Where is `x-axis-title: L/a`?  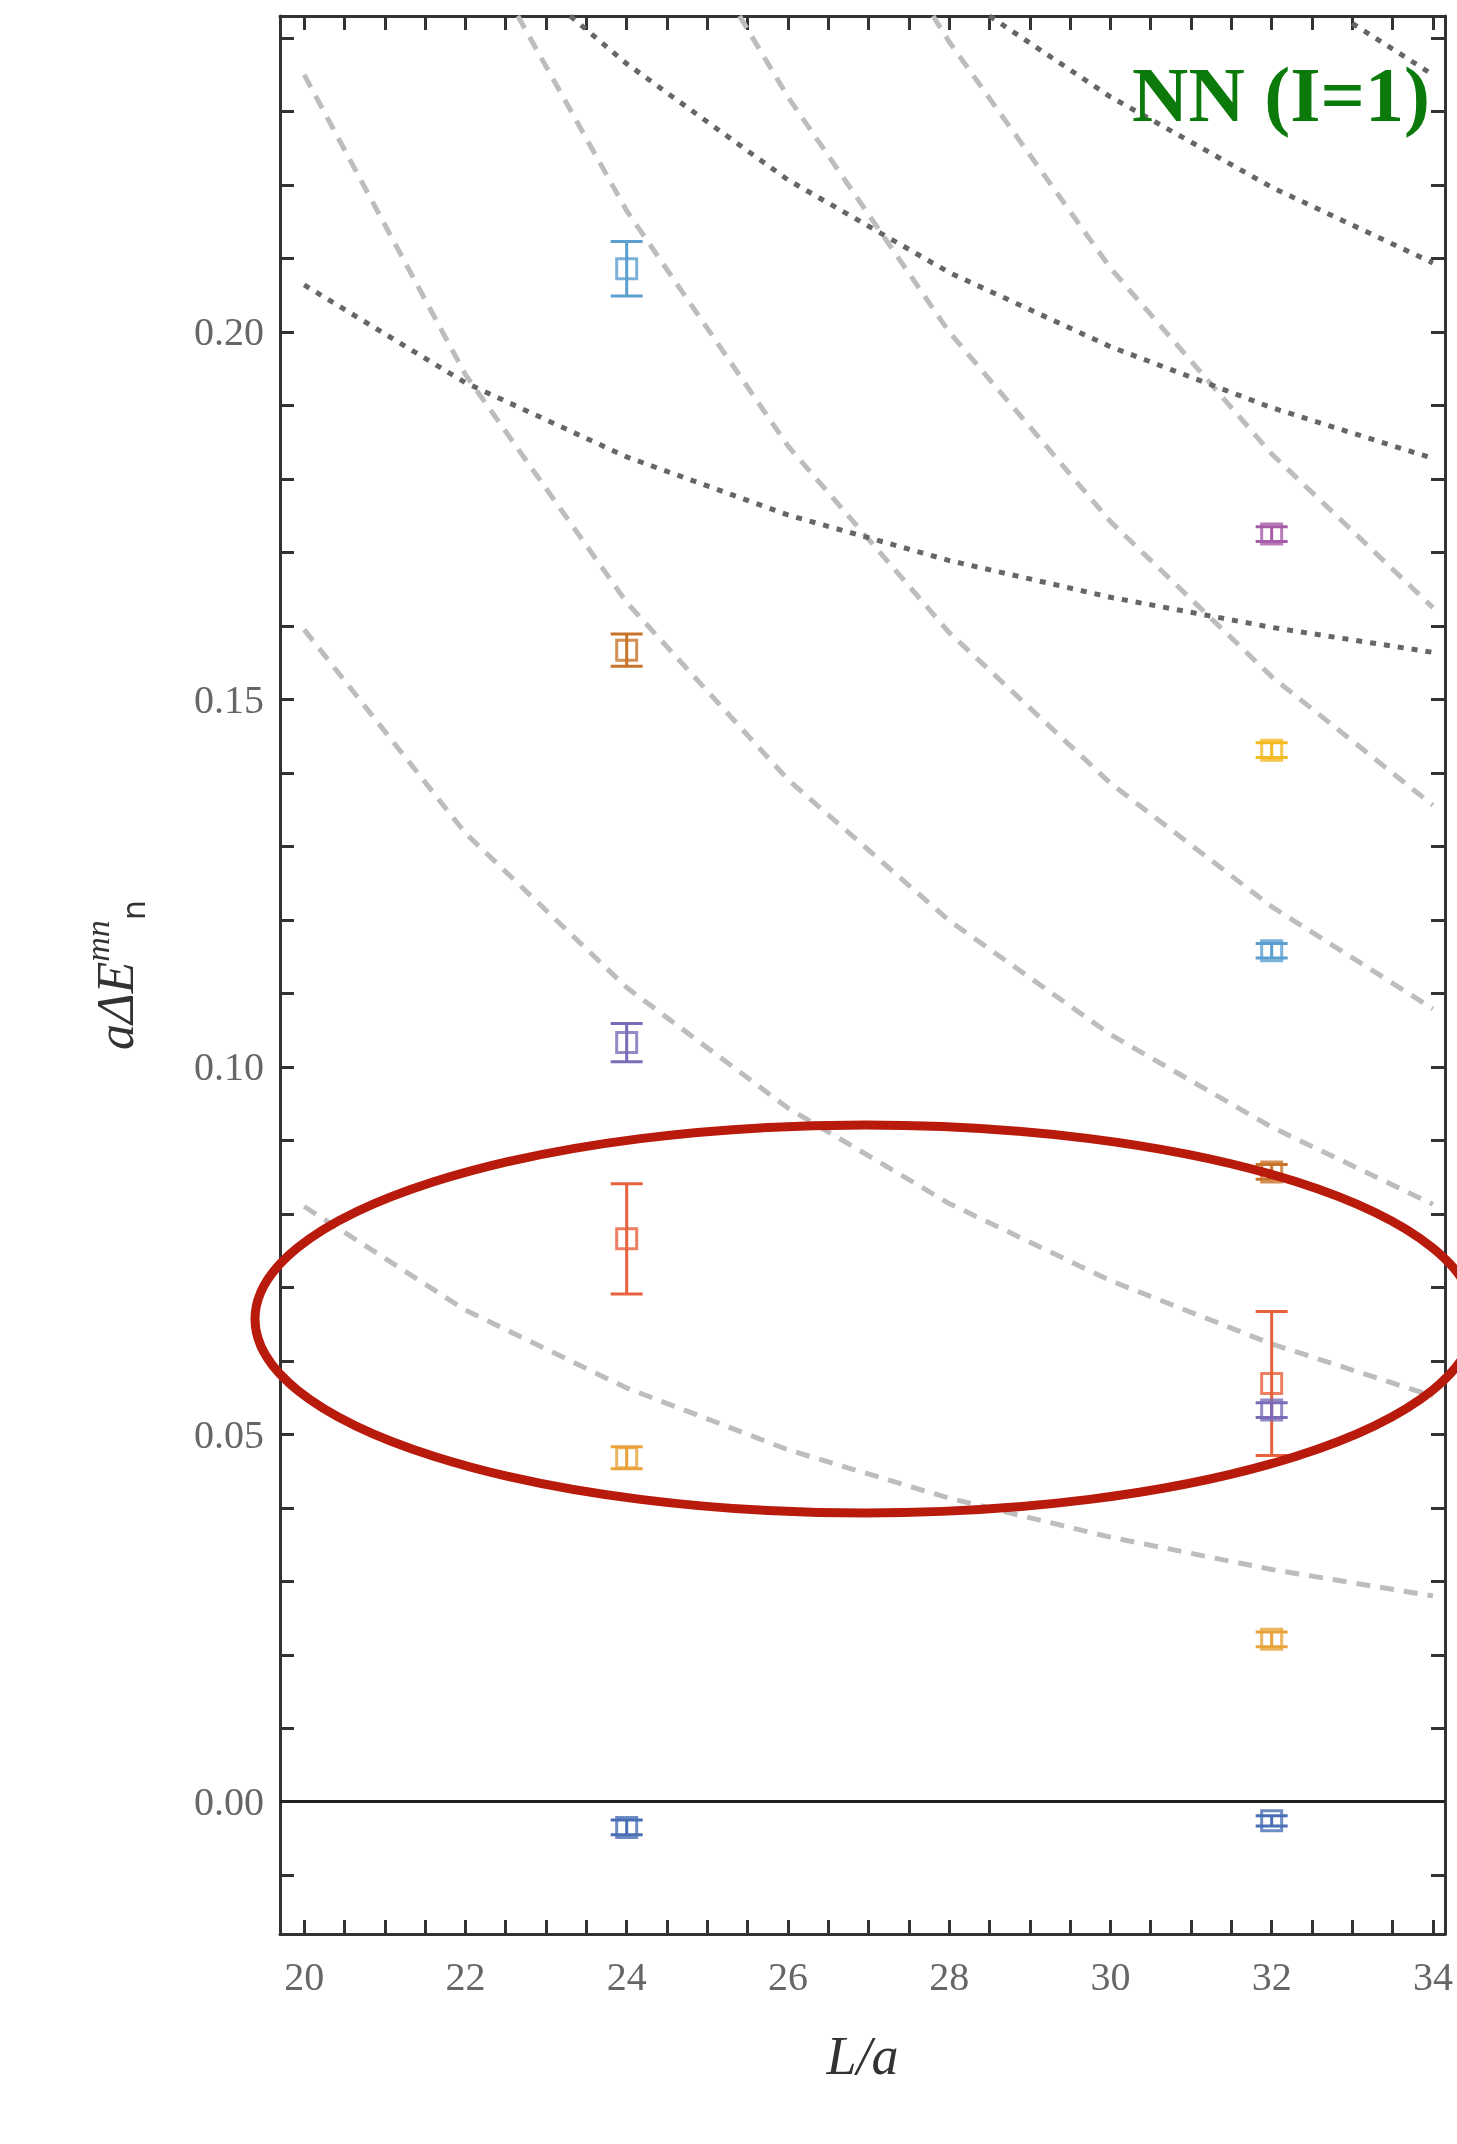
x-axis-title: L/a is located at coordinates (862, 2056).